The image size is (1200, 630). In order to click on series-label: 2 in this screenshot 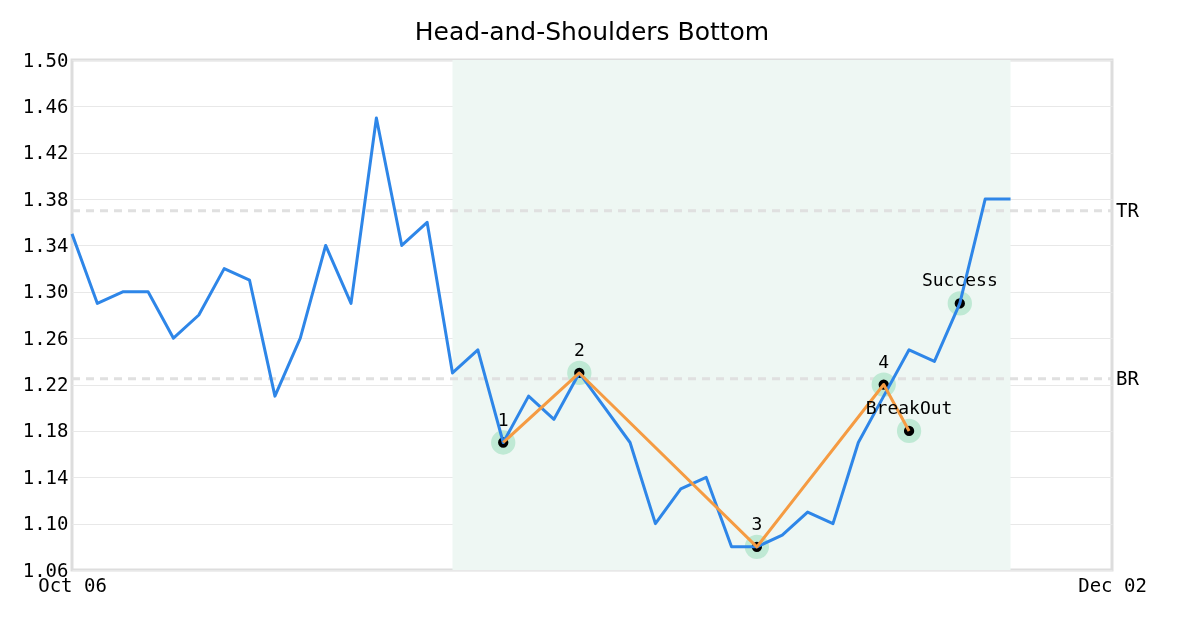, I will do `click(579, 349)`.